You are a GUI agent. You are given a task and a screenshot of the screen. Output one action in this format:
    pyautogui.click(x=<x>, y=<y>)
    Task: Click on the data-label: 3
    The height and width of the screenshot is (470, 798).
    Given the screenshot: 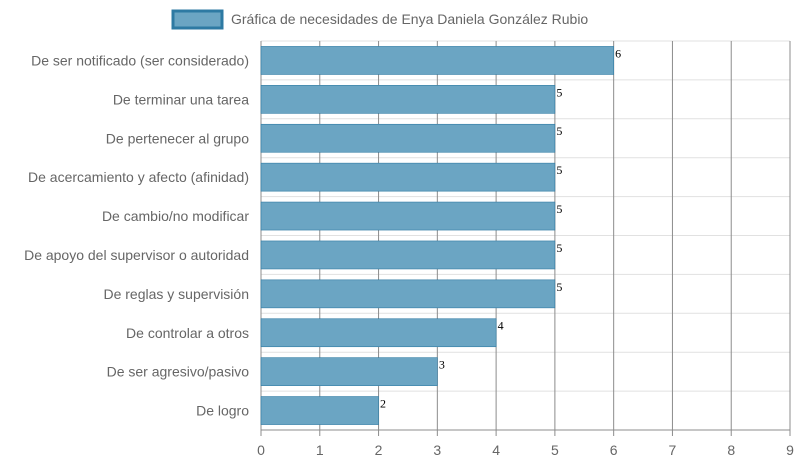 What is the action you would take?
    pyautogui.click(x=442, y=365)
    